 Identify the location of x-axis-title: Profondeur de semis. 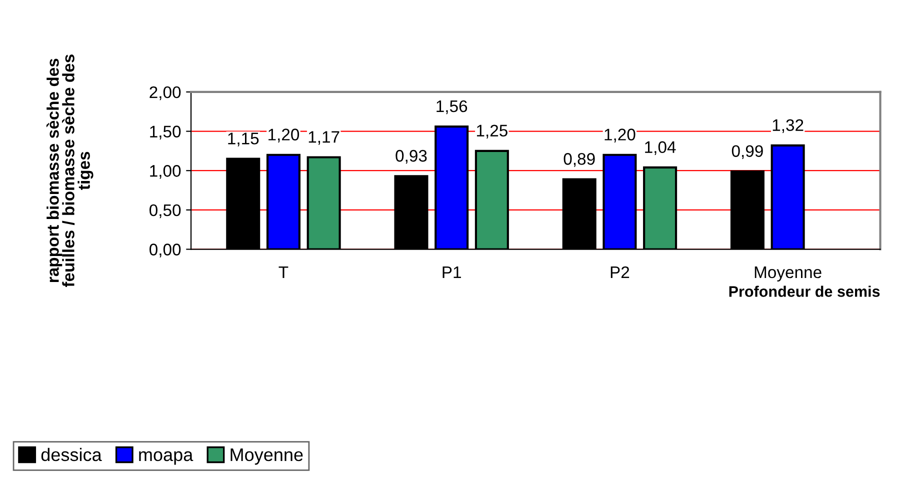
(804, 291).